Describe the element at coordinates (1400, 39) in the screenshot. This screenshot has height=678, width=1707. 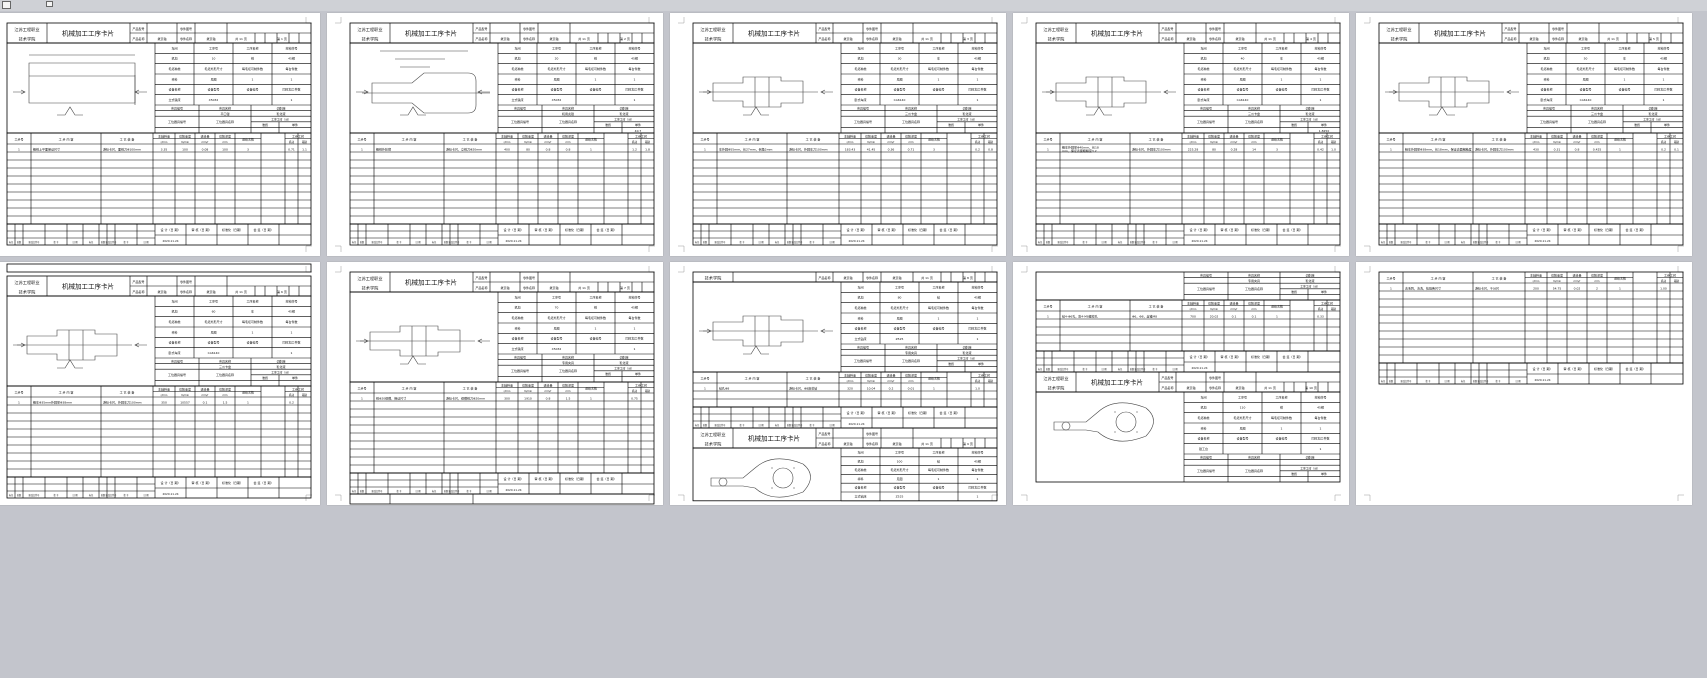
I see `school-name: 技术学院` at that location.